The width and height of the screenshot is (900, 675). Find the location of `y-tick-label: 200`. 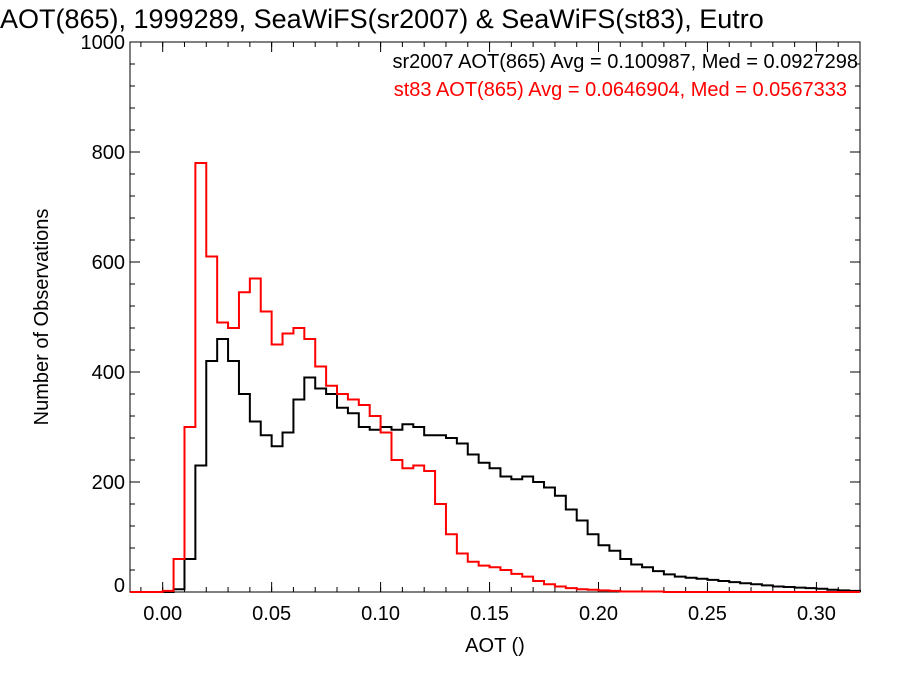

y-tick-label: 200 is located at coordinates (108, 483).